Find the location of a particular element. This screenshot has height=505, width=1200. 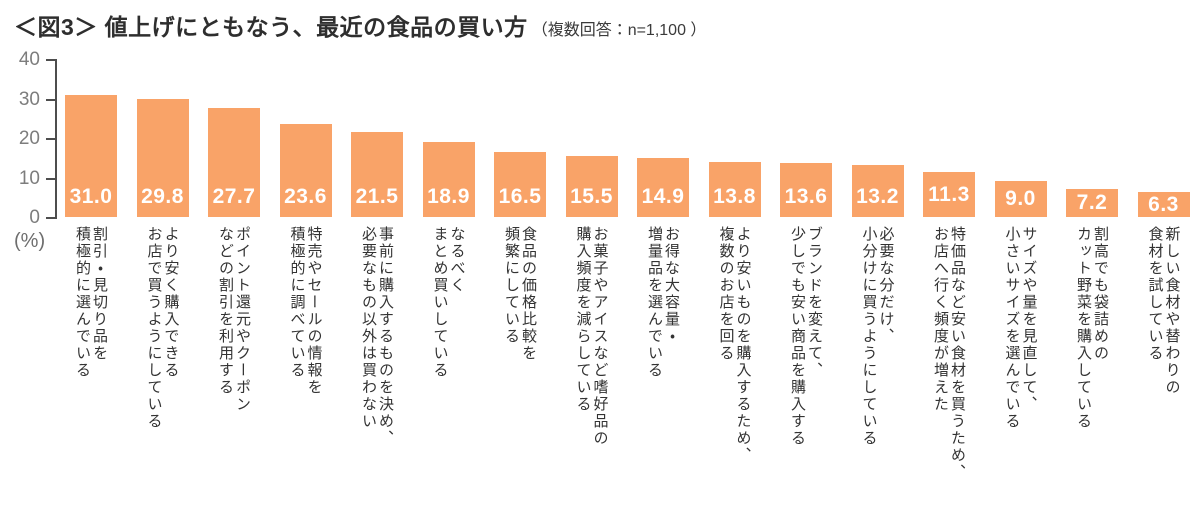

y-tick-label: 0 is located at coordinates (34, 217).